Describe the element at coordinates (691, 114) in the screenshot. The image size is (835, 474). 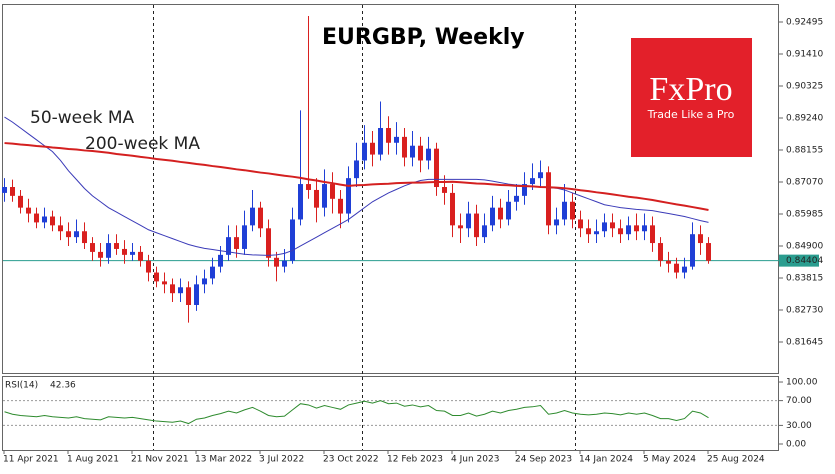
I see `logo-tagline: Trade Like a Pro` at that location.